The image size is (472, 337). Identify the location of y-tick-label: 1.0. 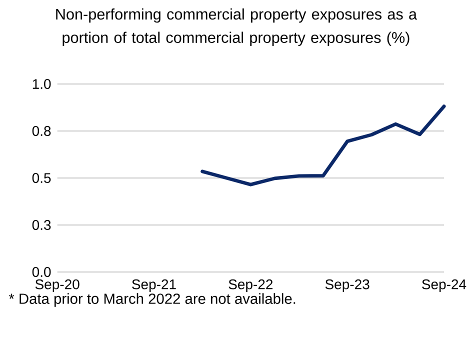
(41, 84).